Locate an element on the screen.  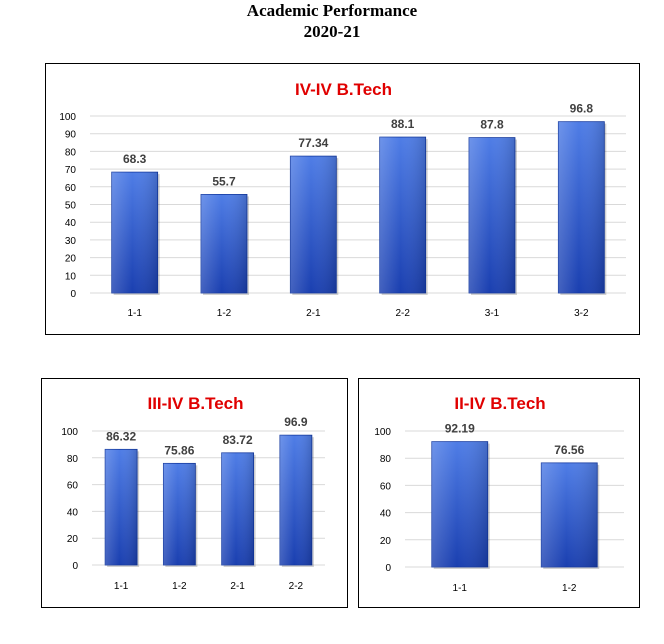
bar-chart-ii-iv: II-IV B.Tech 0 20 40 60 80 100 92.19 1-1 76.56 1-2 is located at coordinates (499, 494).